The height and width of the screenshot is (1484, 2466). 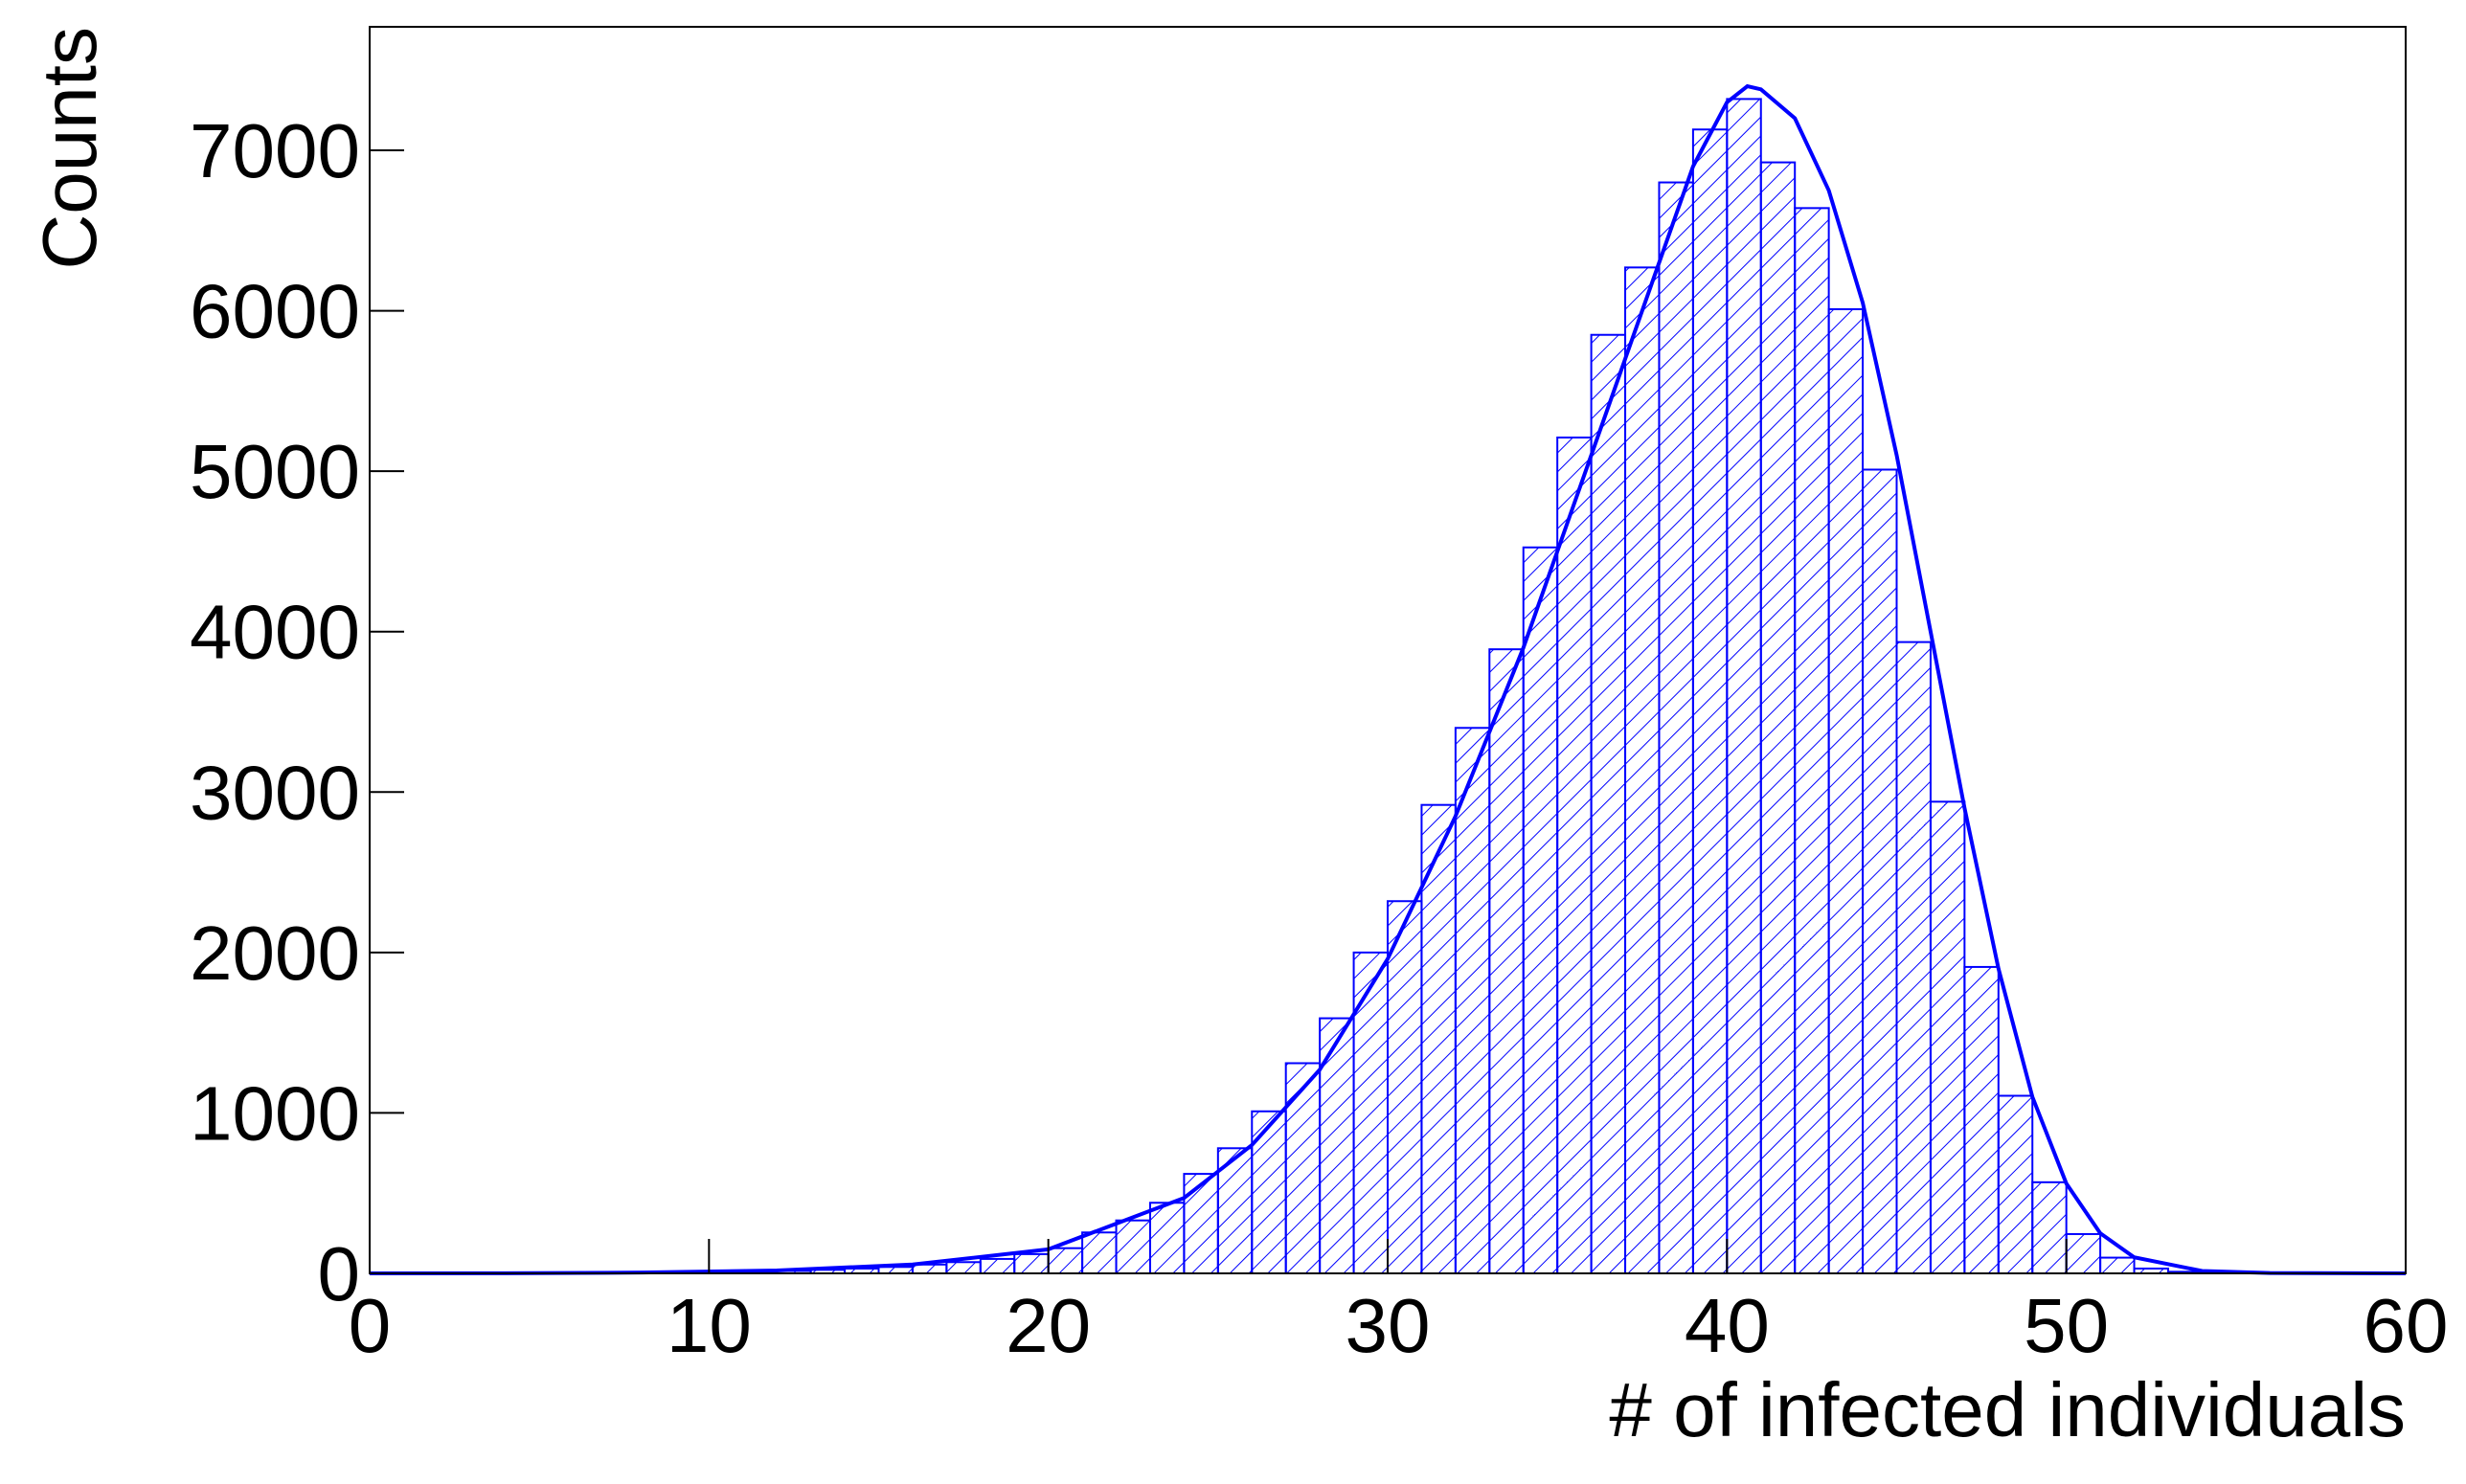 What do you see at coordinates (1727, 1325) in the screenshot?
I see `x-tick-label: 40` at bounding box center [1727, 1325].